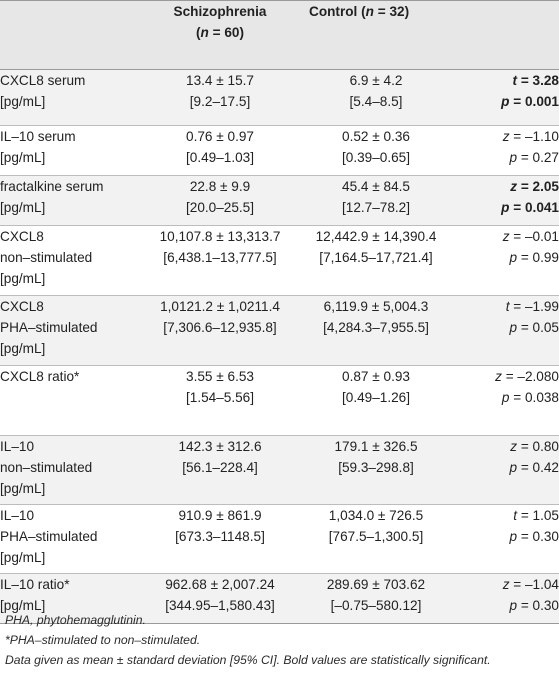 The height and width of the screenshot is (691, 559). I want to click on schizophrenia-value: 910.9 ± 861.9 [673.3–1148.5], so click(220, 526).